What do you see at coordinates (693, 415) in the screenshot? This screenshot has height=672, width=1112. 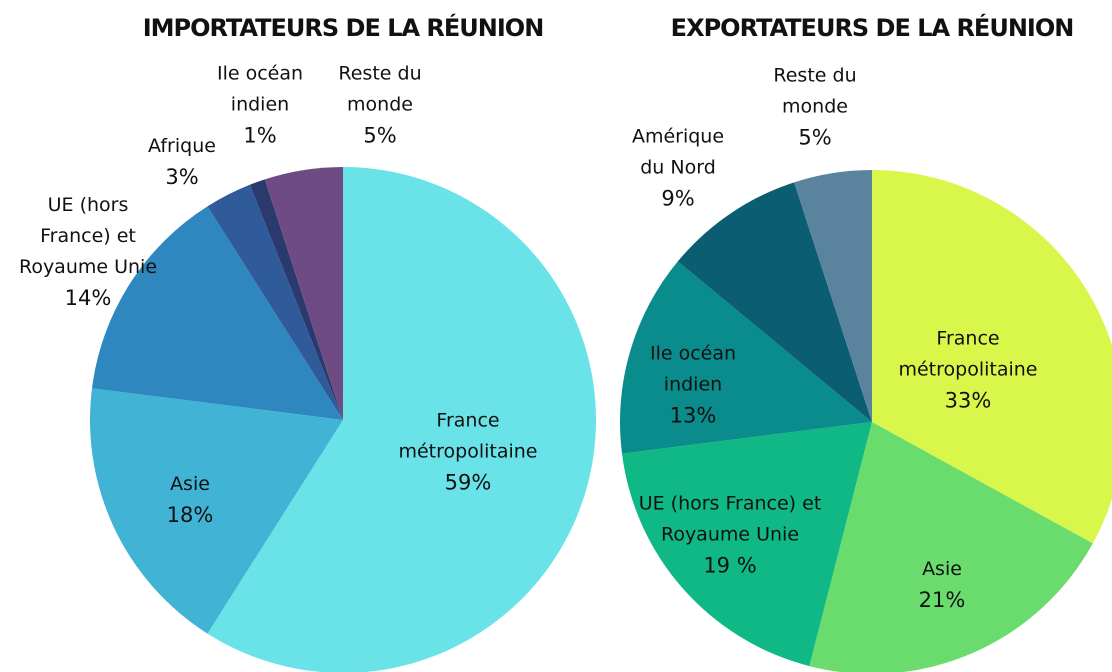 I see `value-label: 13%` at bounding box center [693, 415].